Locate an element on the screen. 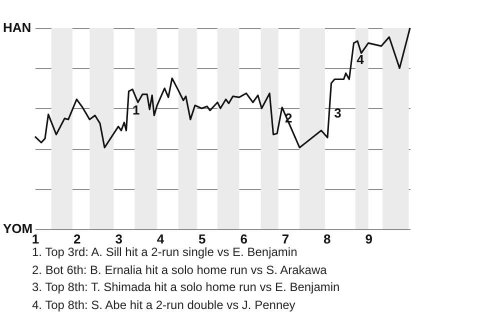 This screenshot has width=480, height=320. text: 3. Top 8th: T. Shimada hit a solo home run vs E. Benjamin is located at coordinates (186, 287).